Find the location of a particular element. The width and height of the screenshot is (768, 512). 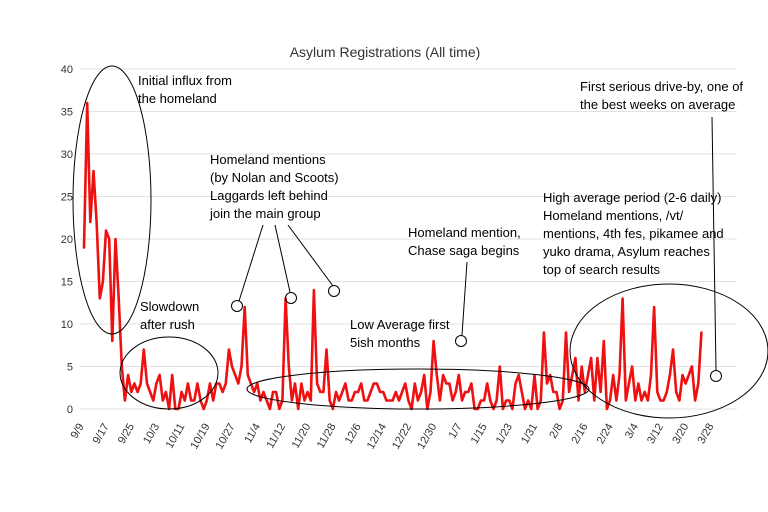

annotation-text: Homeland mention, is located at coordinates (464, 232).